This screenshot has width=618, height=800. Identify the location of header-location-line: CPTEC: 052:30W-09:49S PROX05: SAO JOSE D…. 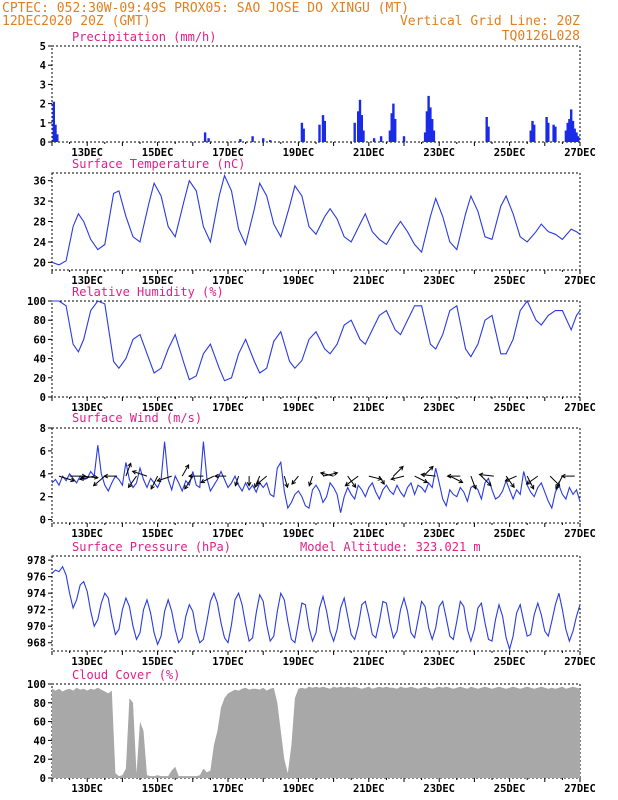
(205, 8).